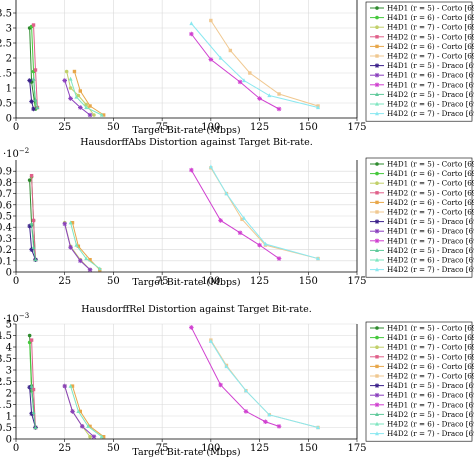  Describe the element at coordinates (162, 127) in the screenshot. I see `x-tick-label: 75` at that location.